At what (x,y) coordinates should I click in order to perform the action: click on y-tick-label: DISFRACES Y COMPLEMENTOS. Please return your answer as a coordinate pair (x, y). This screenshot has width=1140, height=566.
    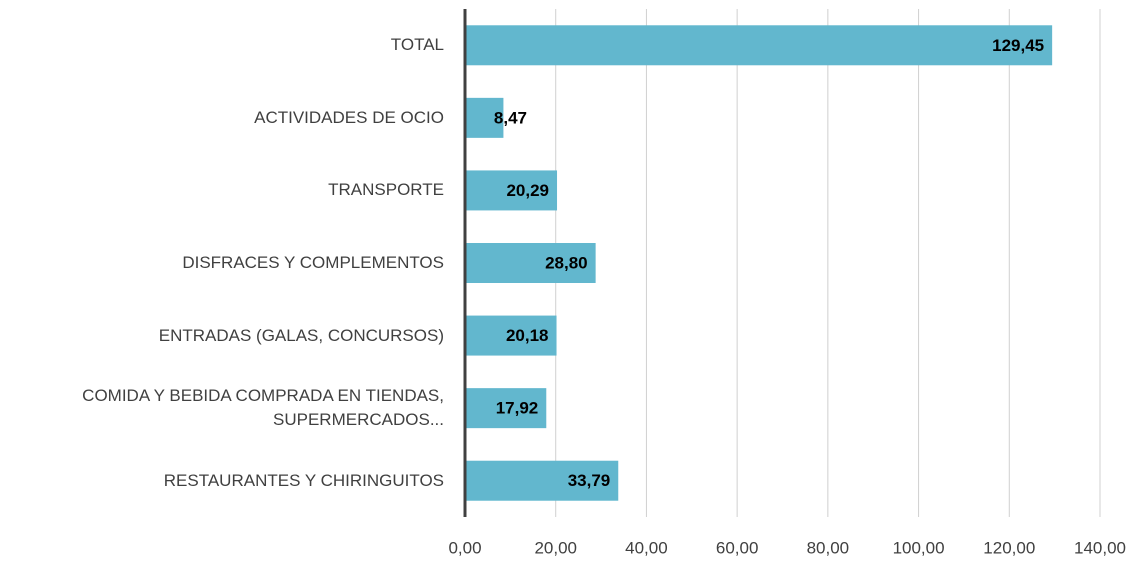
    Looking at the image, I should click on (313, 262).